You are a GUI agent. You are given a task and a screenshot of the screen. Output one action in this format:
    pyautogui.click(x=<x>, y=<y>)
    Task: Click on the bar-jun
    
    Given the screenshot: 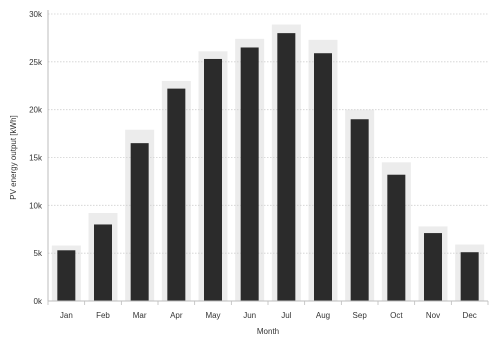 What is the action you would take?
    pyautogui.click(x=249, y=174)
    